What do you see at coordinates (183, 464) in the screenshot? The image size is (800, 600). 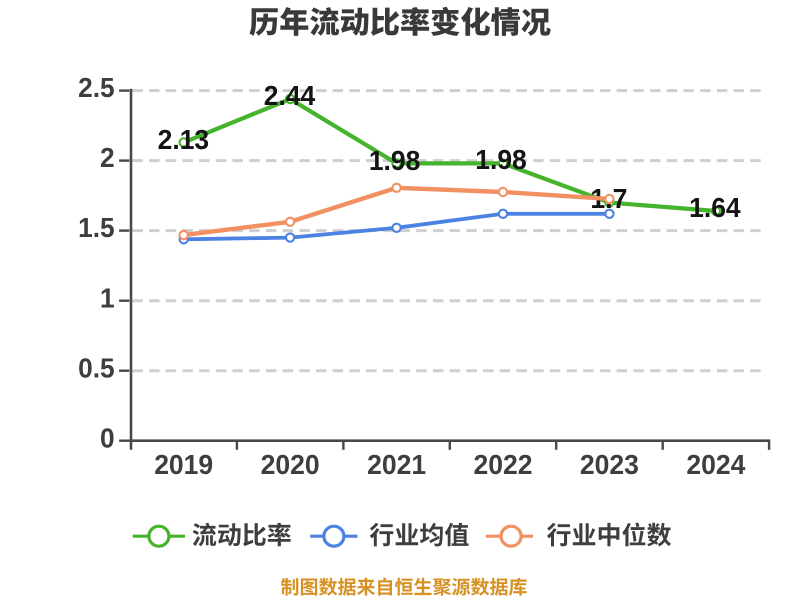 I see `svg-text: 2019` at bounding box center [183, 464].